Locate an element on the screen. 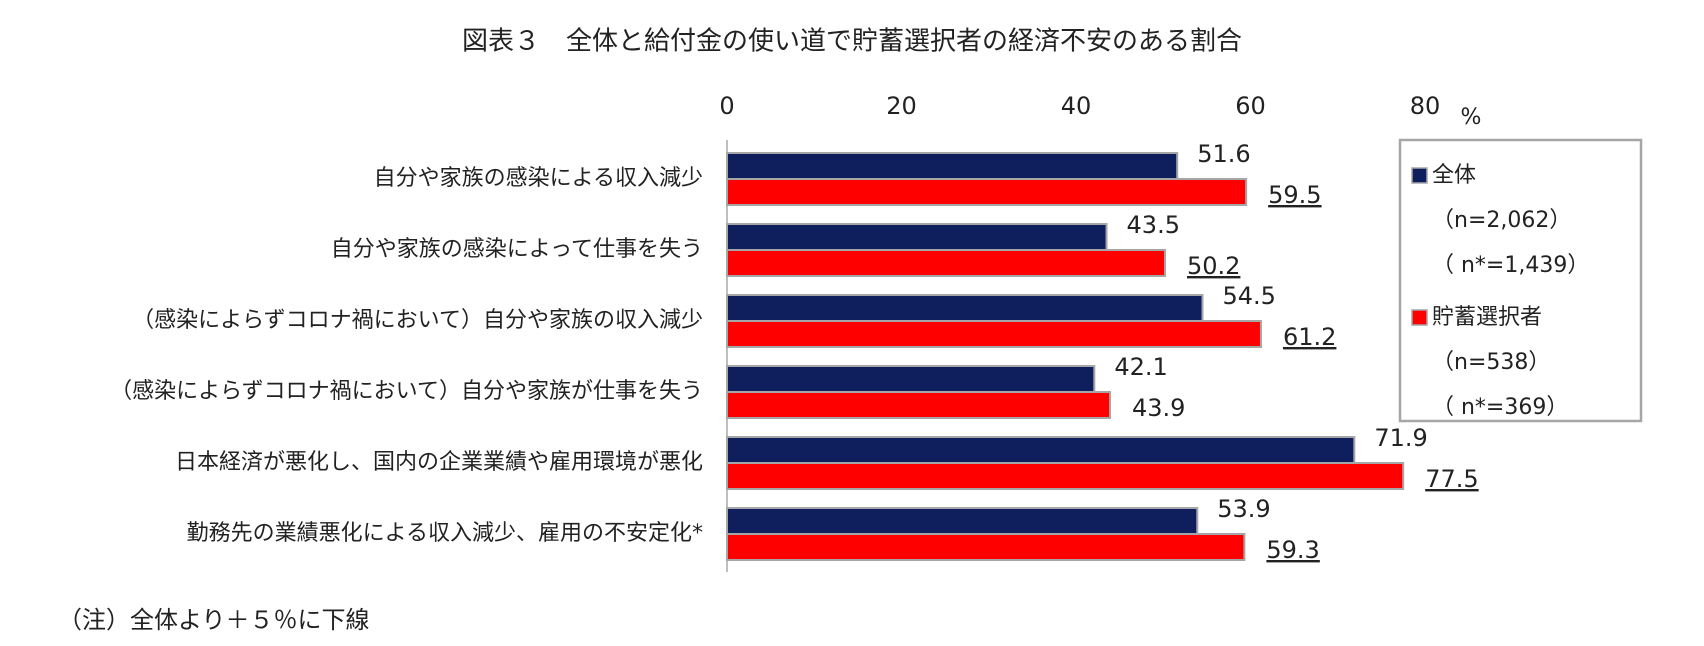  value-label: 77.5 is located at coordinates (1451, 479).